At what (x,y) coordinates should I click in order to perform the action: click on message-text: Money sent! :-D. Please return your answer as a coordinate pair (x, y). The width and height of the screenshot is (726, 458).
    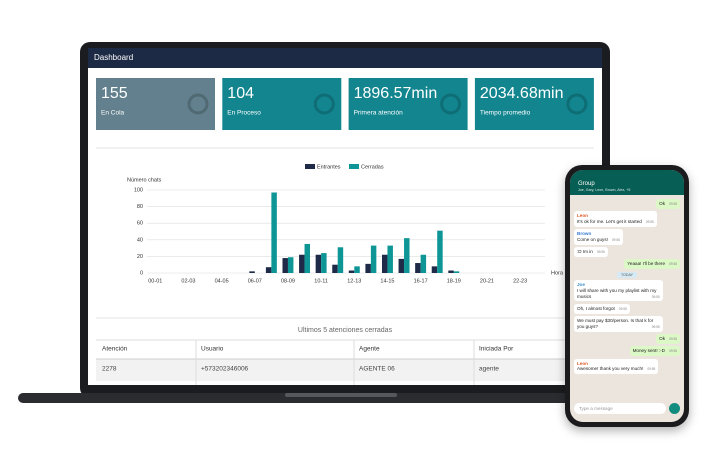
    Looking at the image, I should click on (649, 351).